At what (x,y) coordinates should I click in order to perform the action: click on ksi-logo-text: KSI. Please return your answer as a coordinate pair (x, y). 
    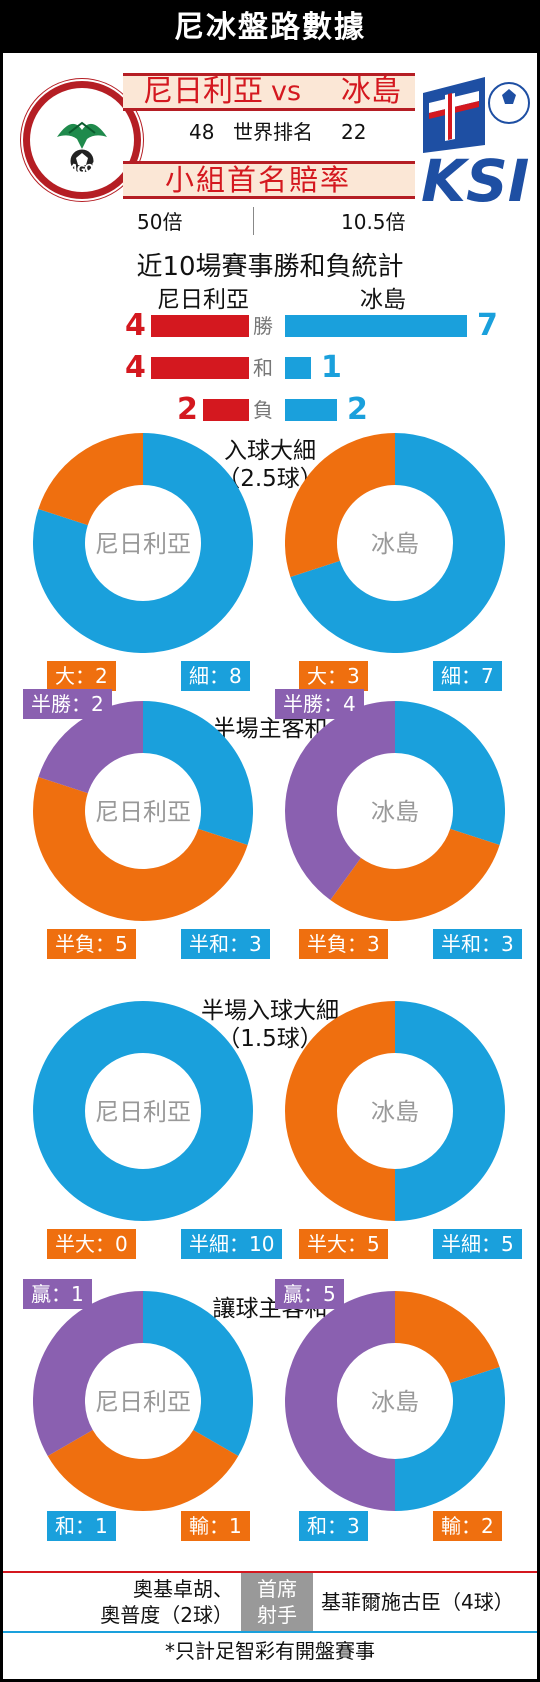
    Looking at the image, I should click on (475, 178).